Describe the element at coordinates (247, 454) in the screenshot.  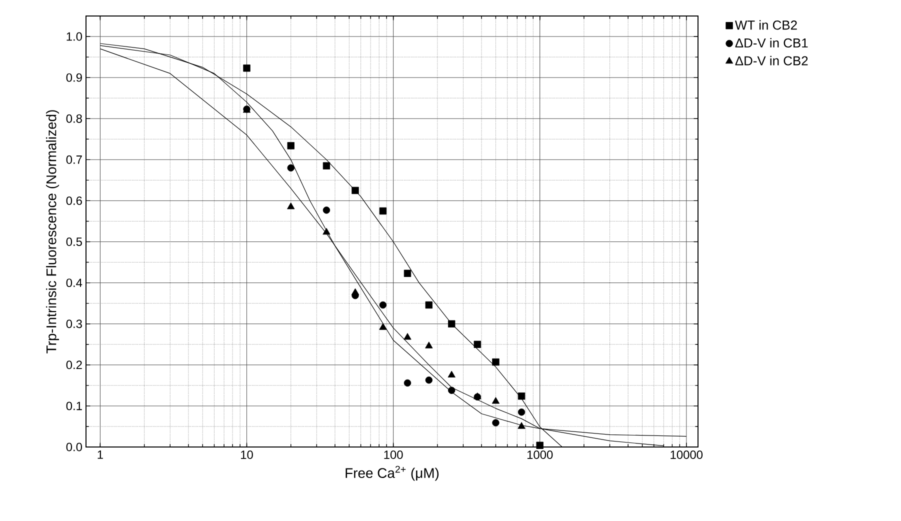
I see `x-tick-label: 10` at that location.